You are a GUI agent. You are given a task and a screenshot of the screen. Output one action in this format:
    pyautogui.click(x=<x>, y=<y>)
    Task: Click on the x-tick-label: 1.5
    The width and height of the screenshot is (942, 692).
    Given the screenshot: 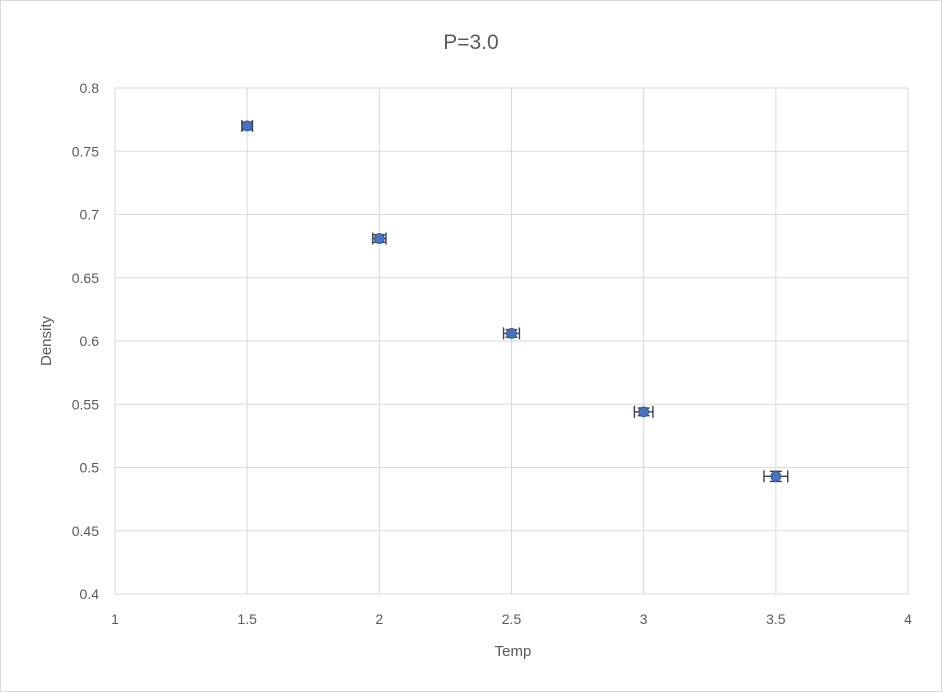 What is the action you would take?
    pyautogui.click(x=247, y=619)
    